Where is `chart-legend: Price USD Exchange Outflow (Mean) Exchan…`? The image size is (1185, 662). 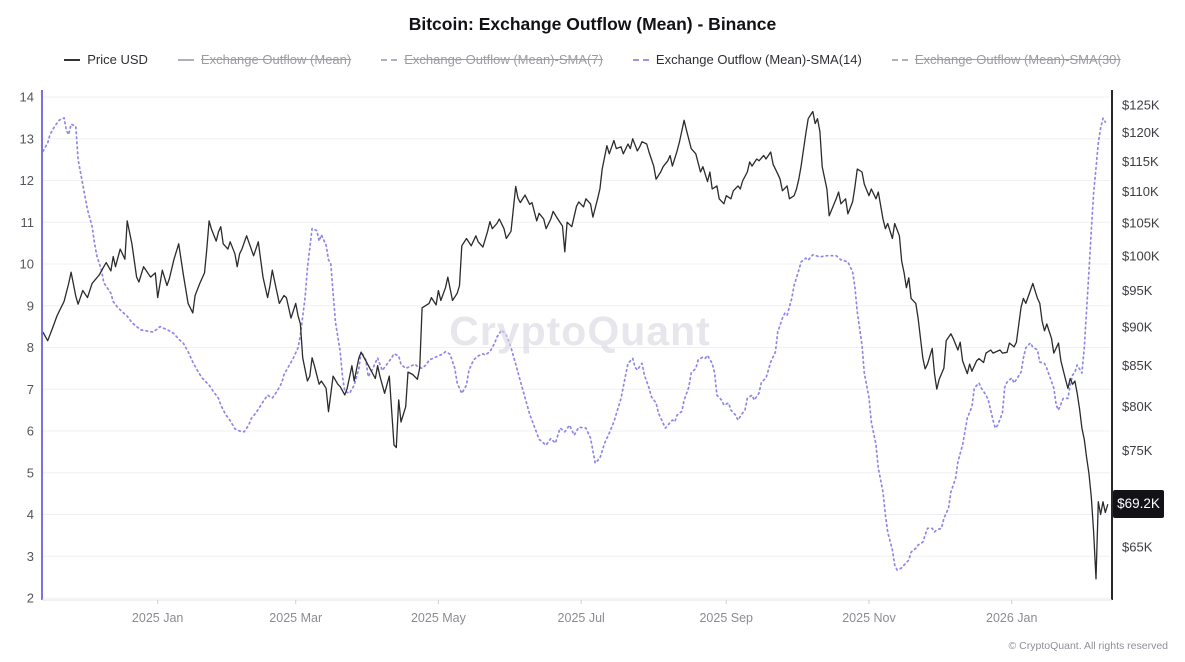 chart-legend: Price USD Exchange Outflow (Mean) Exchan… is located at coordinates (592, 59).